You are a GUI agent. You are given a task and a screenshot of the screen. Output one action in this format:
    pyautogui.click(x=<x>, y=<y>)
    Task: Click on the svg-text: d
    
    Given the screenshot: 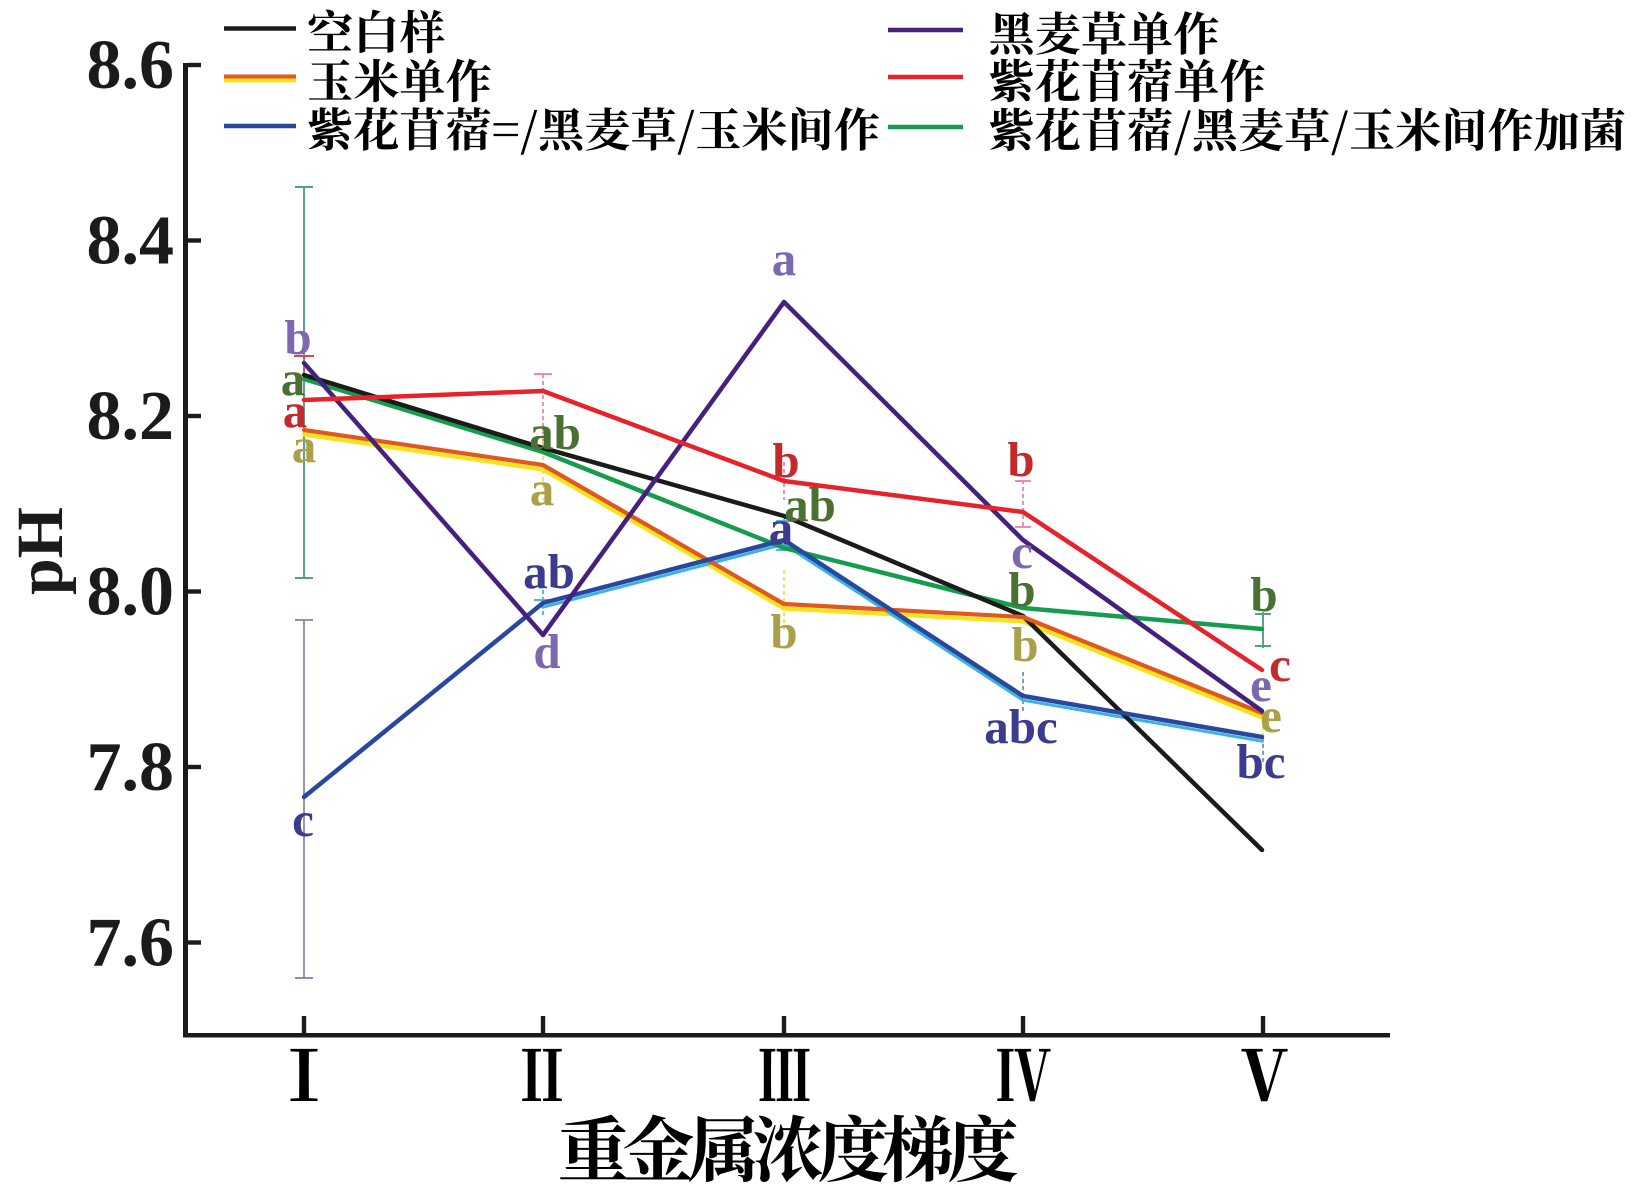 What is the action you would take?
    pyautogui.click(x=546, y=651)
    